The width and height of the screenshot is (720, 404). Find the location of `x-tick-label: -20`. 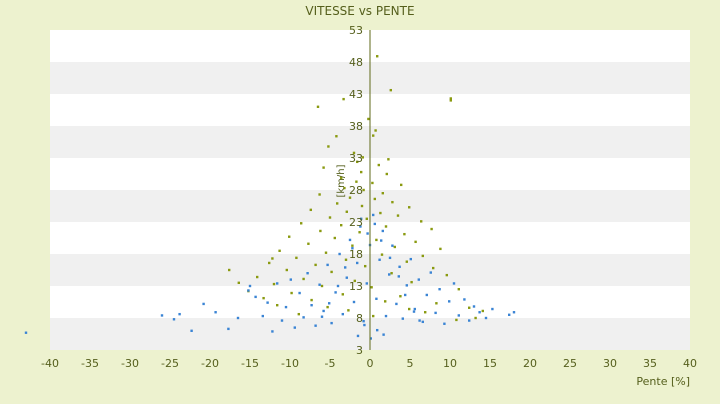

x-tick-label: -20 is located at coordinates (210, 363).